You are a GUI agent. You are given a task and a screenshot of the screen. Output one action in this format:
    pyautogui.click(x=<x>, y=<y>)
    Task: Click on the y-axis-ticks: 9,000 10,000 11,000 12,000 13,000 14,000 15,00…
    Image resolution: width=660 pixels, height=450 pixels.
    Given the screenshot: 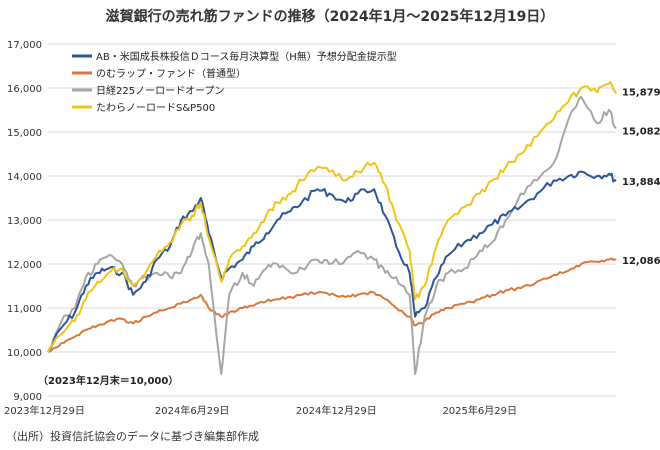 What is the action you would take?
    pyautogui.click(x=24, y=221)
    